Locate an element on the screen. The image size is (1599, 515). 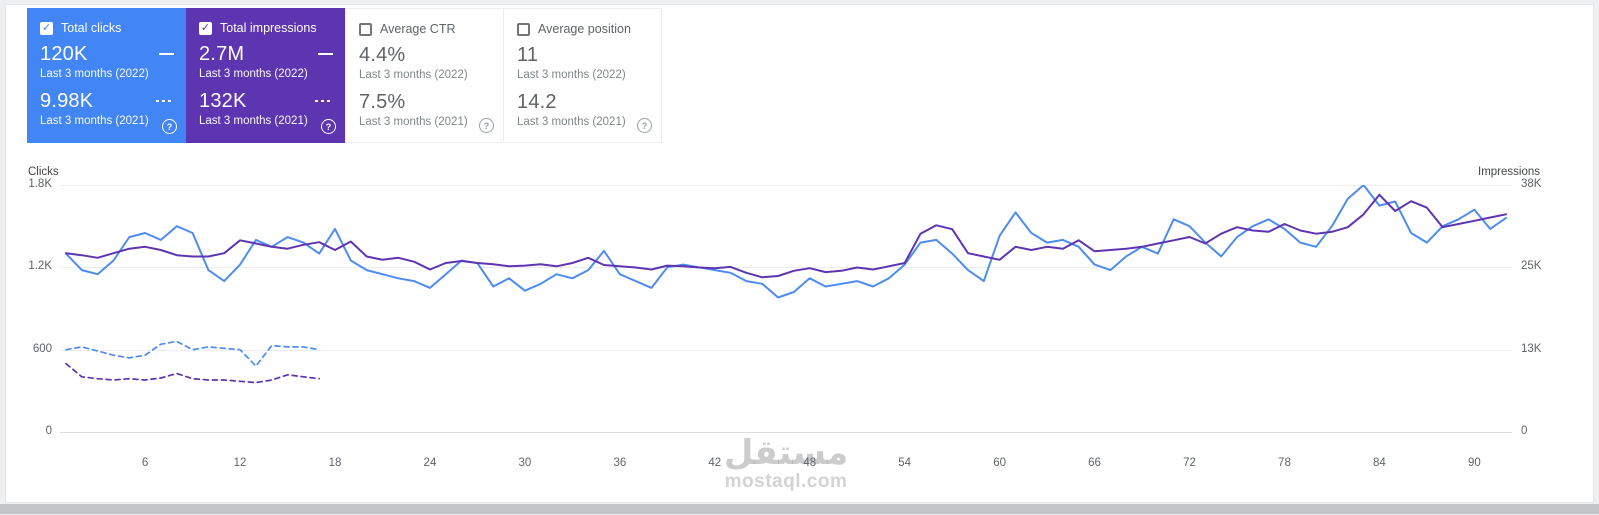
axis-tick: 24 is located at coordinates (430, 463).